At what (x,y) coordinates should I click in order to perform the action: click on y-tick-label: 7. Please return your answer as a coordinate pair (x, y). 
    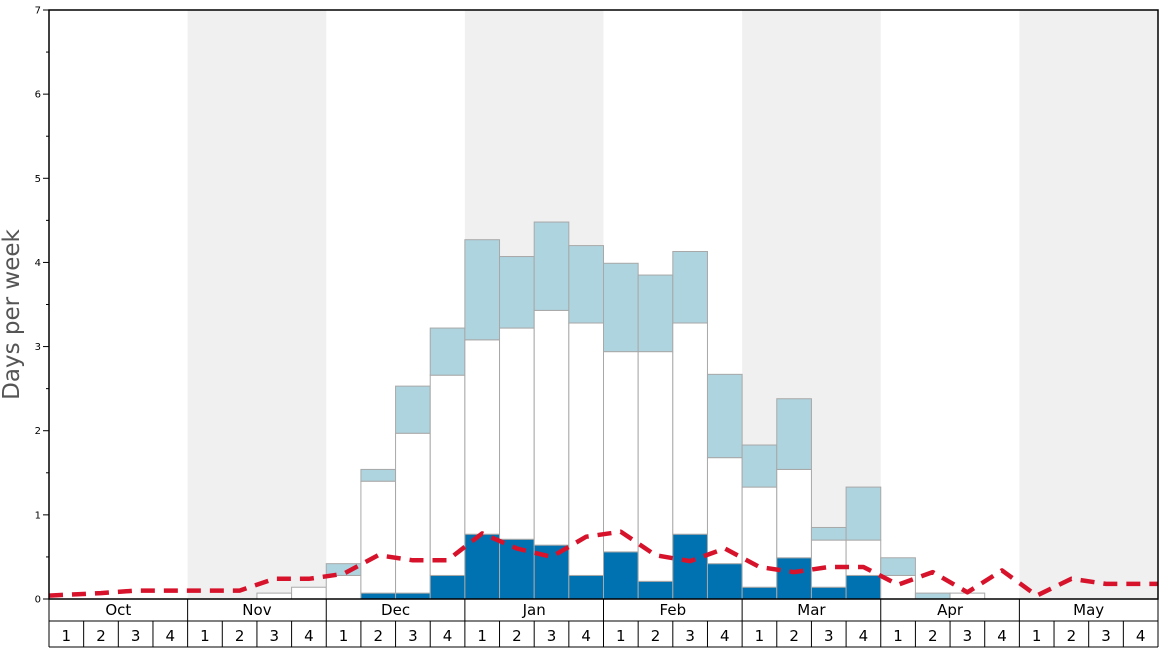
    Looking at the image, I should click on (38, 11).